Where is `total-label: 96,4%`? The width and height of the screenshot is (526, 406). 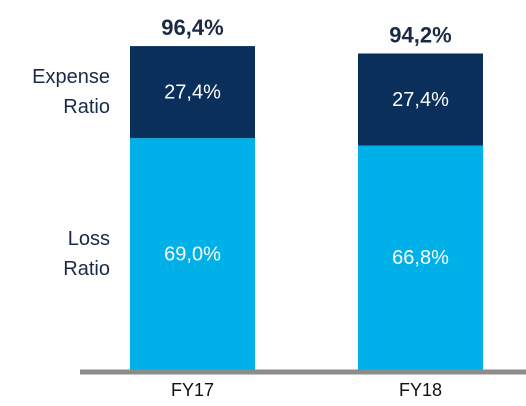
total-label: 96,4% is located at coordinates (192, 27).